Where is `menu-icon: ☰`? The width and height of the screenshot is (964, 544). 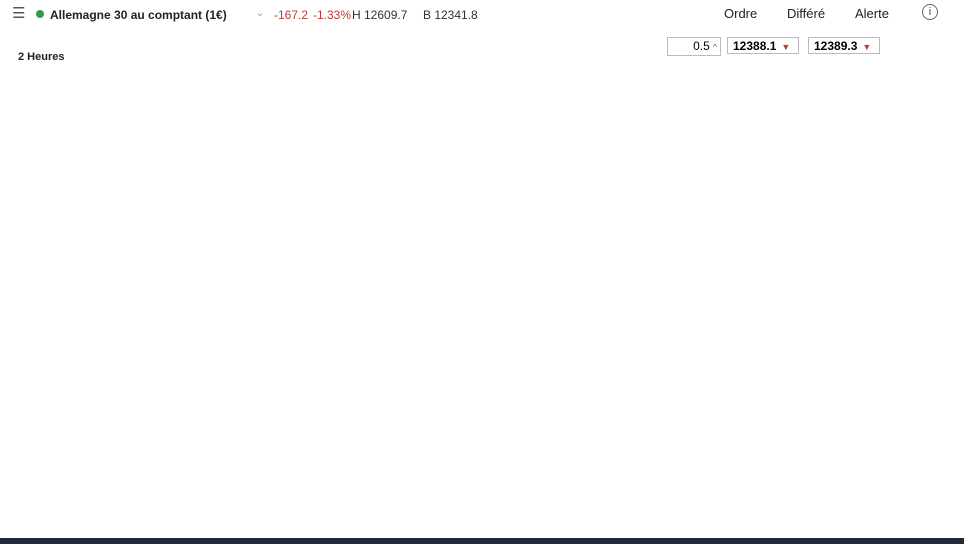 menu-icon: ☰ is located at coordinates (19, 13).